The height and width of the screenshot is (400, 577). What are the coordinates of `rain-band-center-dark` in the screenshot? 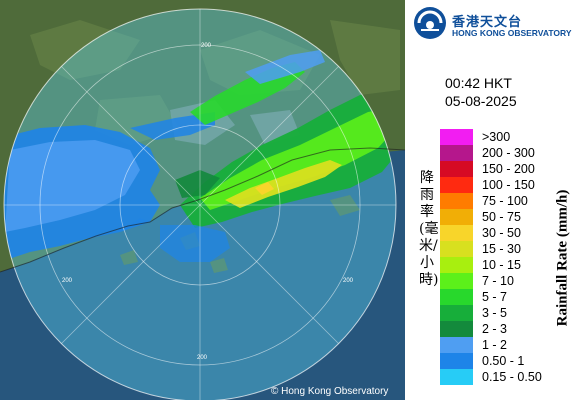 It's located at (197, 184).